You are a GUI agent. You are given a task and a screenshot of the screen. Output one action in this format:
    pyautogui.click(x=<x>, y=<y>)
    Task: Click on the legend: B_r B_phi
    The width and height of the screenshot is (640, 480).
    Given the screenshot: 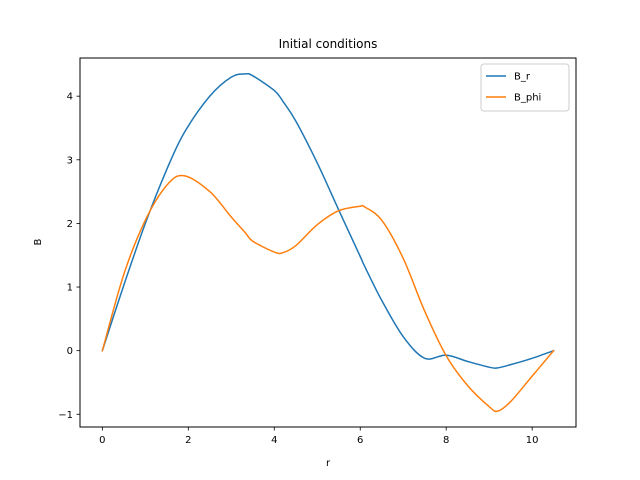 What is the action you would take?
    pyautogui.click(x=525, y=87)
    